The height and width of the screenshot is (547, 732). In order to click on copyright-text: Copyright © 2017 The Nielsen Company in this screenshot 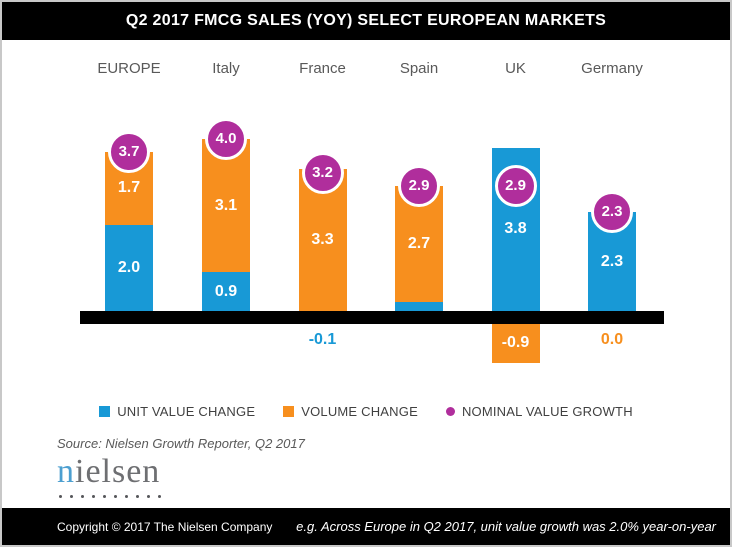, I will do `click(165, 526)`.